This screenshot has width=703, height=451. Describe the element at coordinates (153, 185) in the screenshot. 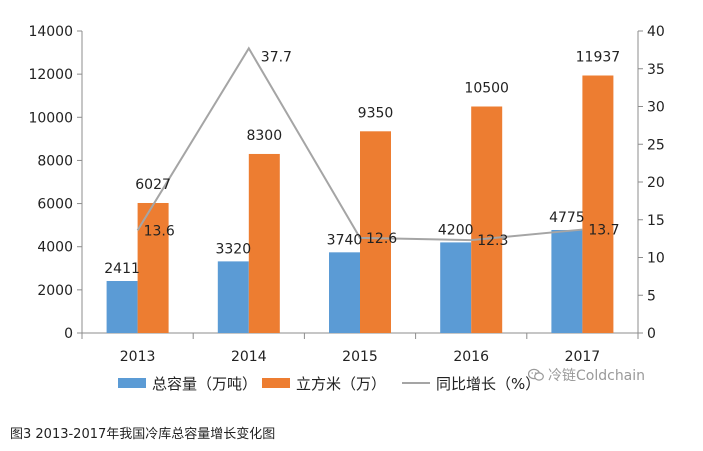

I see `bar-value-label: 6027` at that location.